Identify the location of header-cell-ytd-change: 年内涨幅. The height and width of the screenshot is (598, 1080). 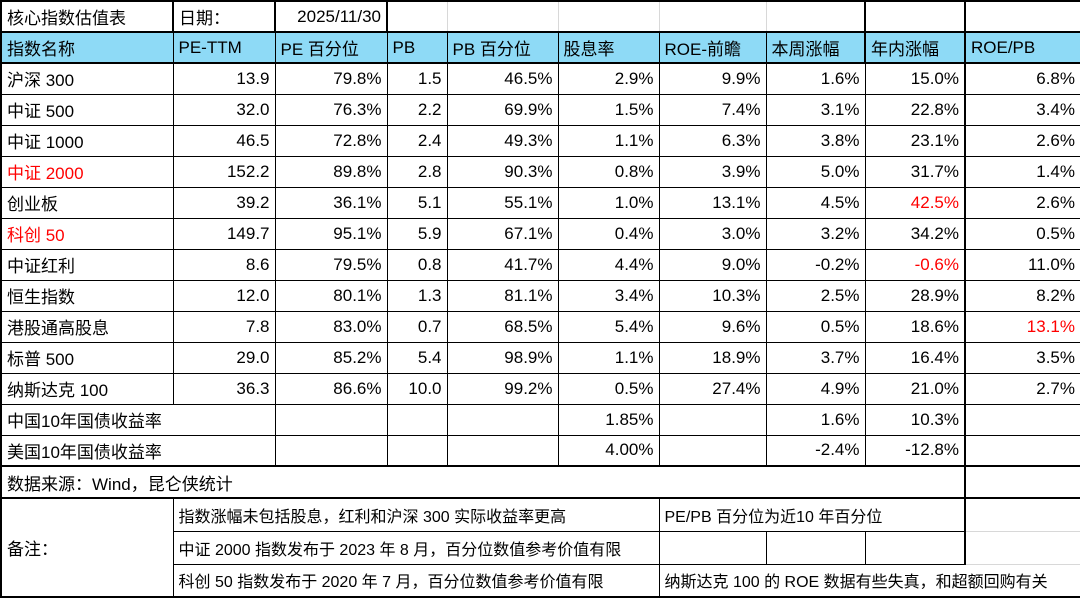
(915, 47).